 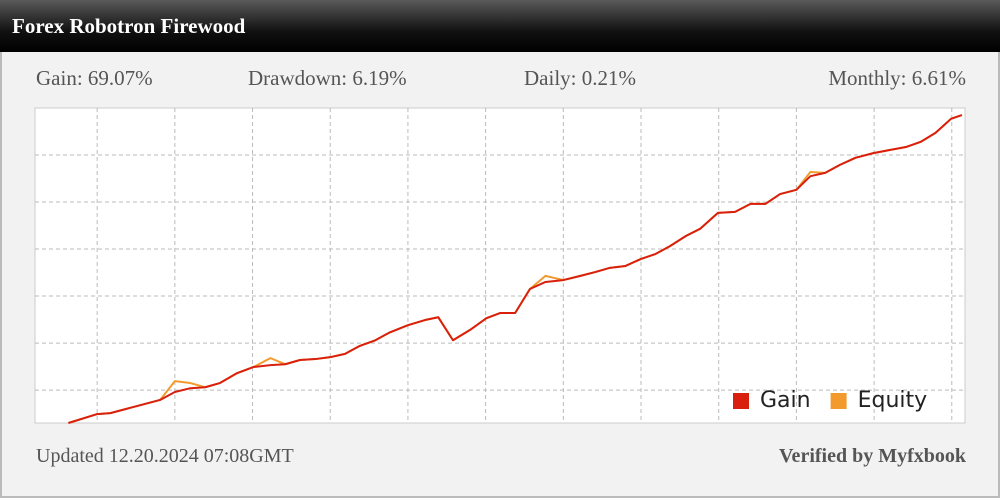 What do you see at coordinates (165, 456) in the screenshot?
I see `updated: Updated 12.20.2024 07:08GMT` at bounding box center [165, 456].